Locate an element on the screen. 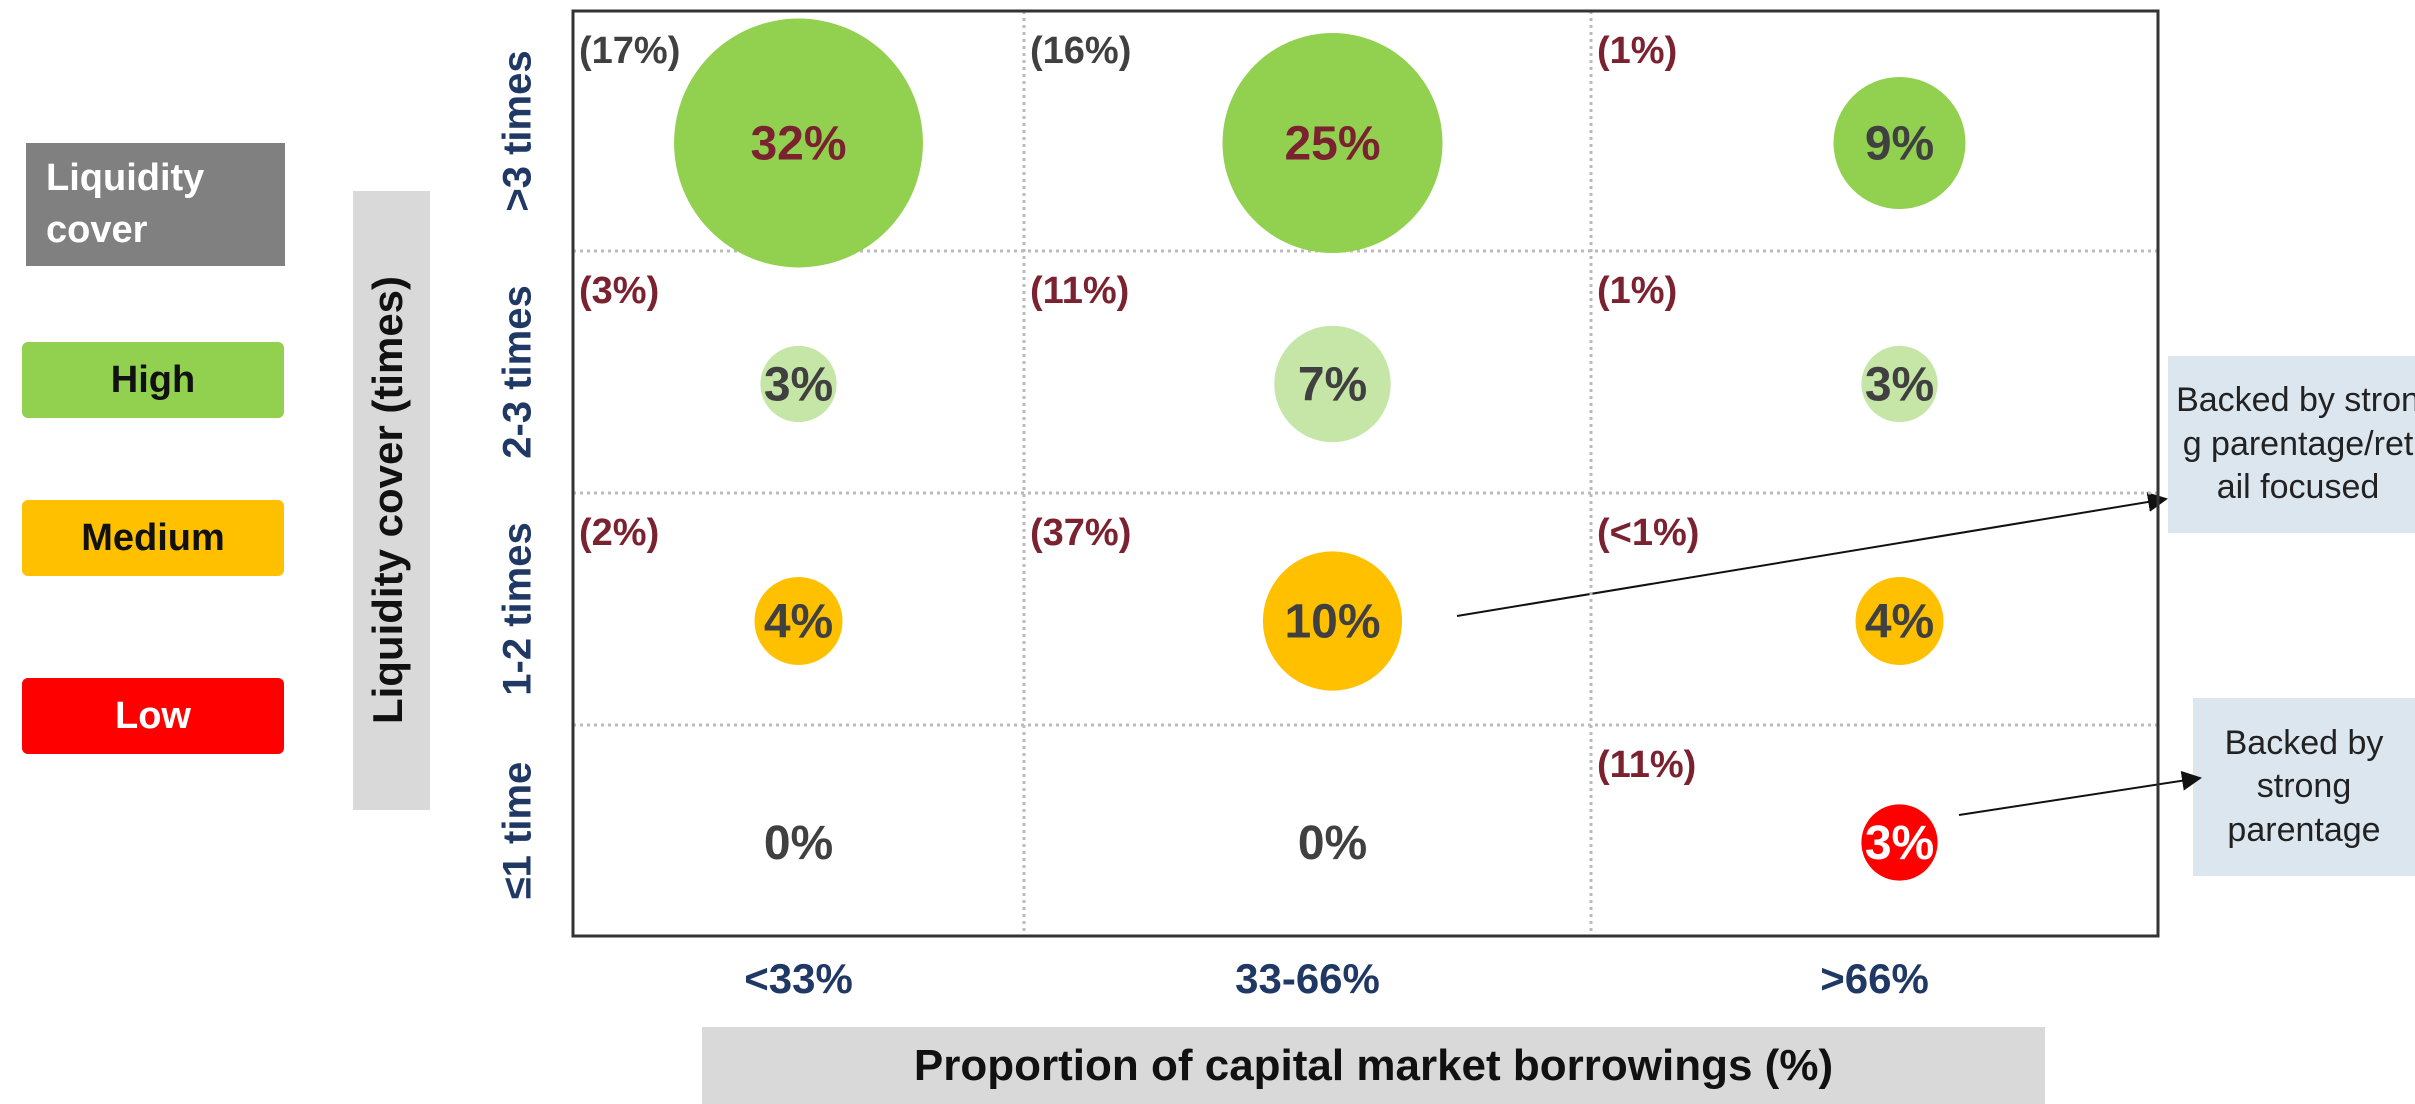 The image size is (2415, 1104). y-tick-label: >3 times is located at coordinates (518, 130).